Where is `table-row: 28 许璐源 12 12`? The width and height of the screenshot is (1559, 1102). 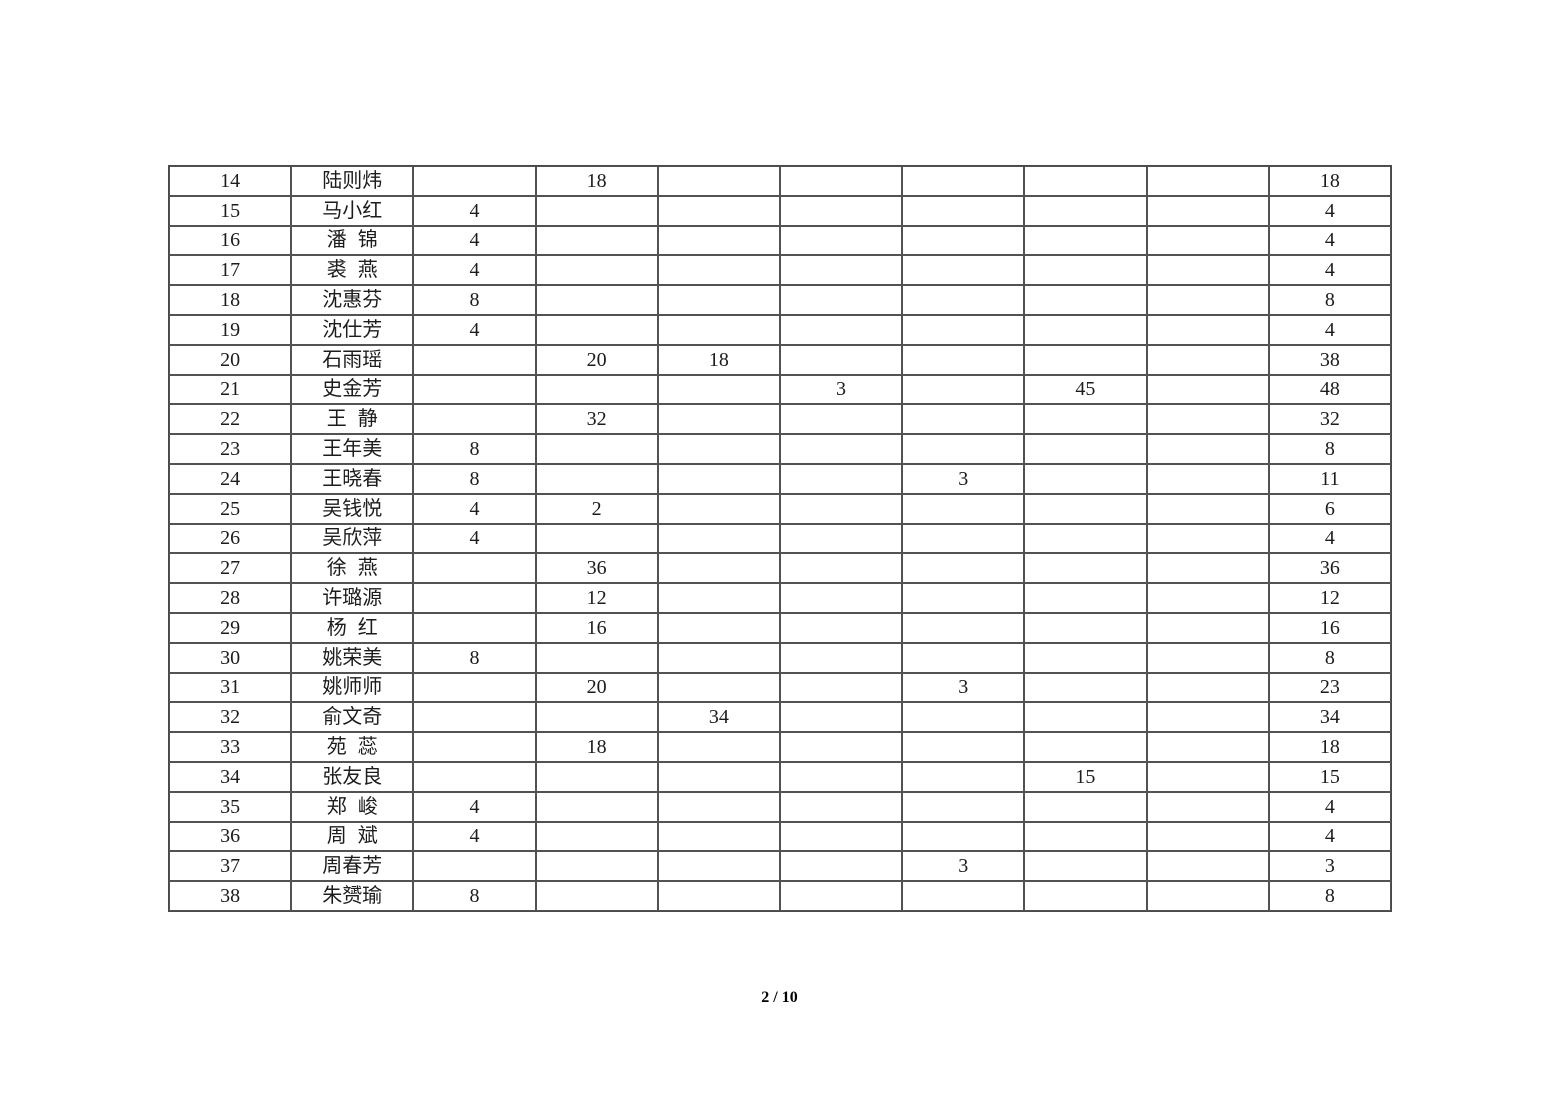 table-row: 28 许璐源 12 12 is located at coordinates (780, 598).